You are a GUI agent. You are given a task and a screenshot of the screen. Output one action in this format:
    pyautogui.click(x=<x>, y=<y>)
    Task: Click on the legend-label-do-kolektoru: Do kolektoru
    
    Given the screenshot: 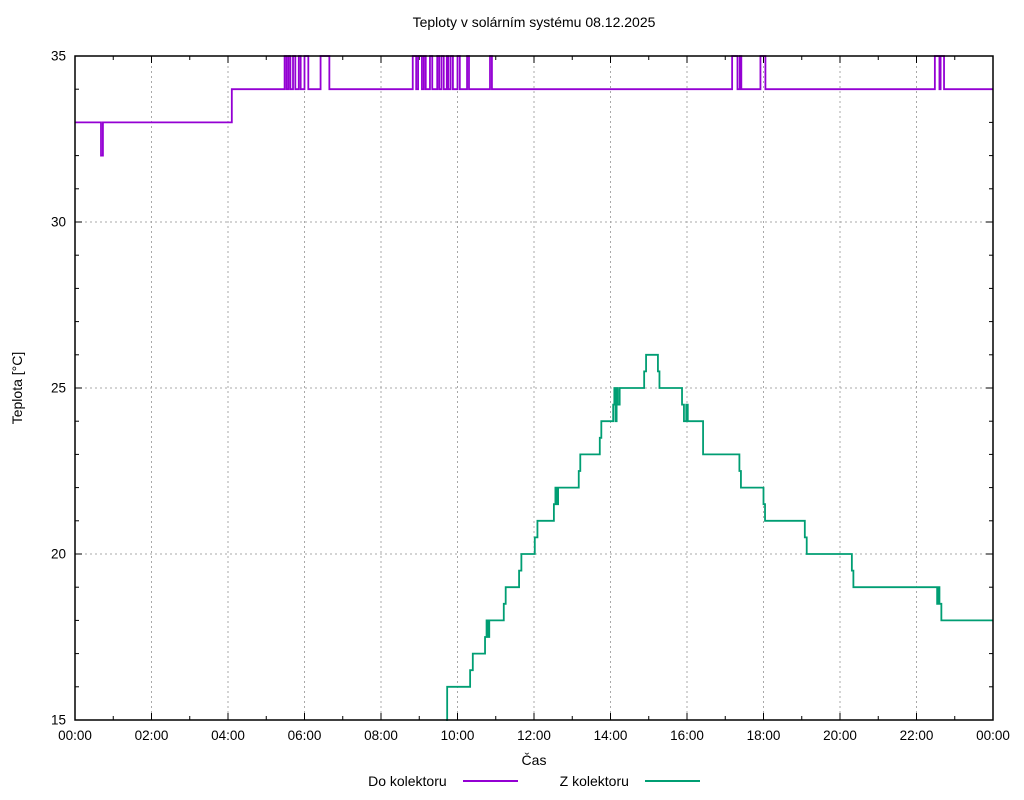 What is the action you would take?
    pyautogui.click(x=407, y=781)
    